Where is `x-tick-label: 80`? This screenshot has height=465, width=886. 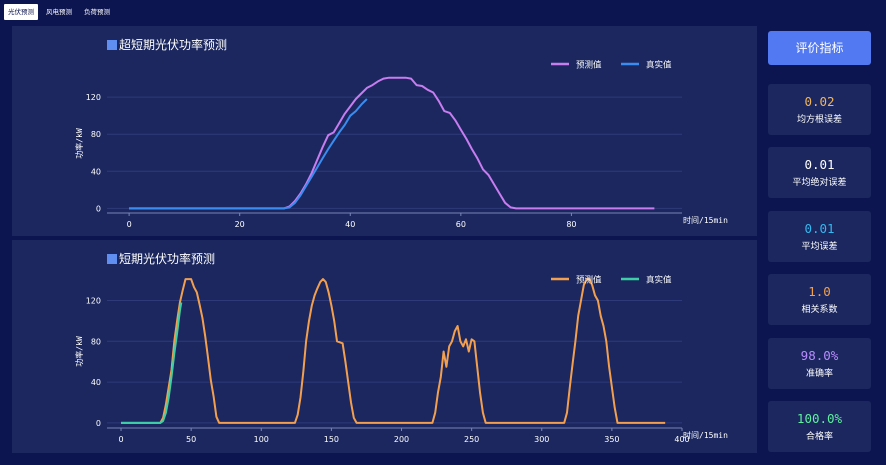
x-tick-label: 80 is located at coordinates (571, 224).